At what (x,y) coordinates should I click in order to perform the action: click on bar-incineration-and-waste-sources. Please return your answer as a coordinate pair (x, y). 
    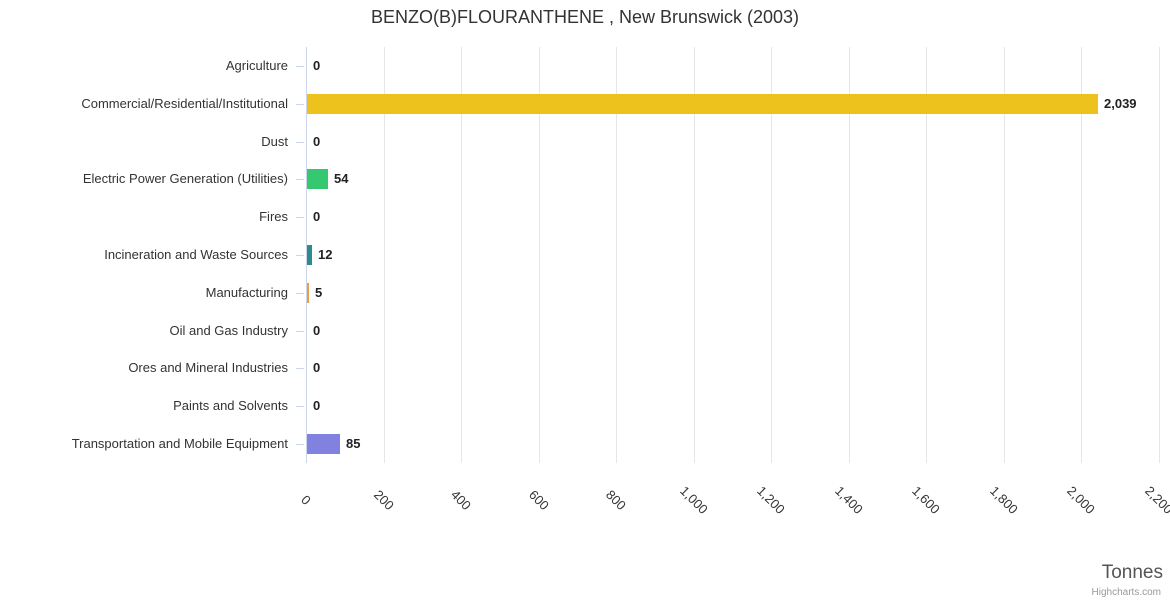
    Looking at the image, I should click on (309, 255).